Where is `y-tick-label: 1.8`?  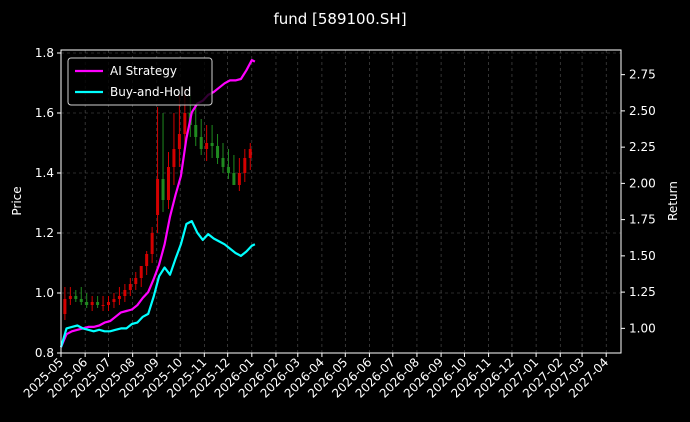 y-tick-label: 1.8 is located at coordinates (44, 53).